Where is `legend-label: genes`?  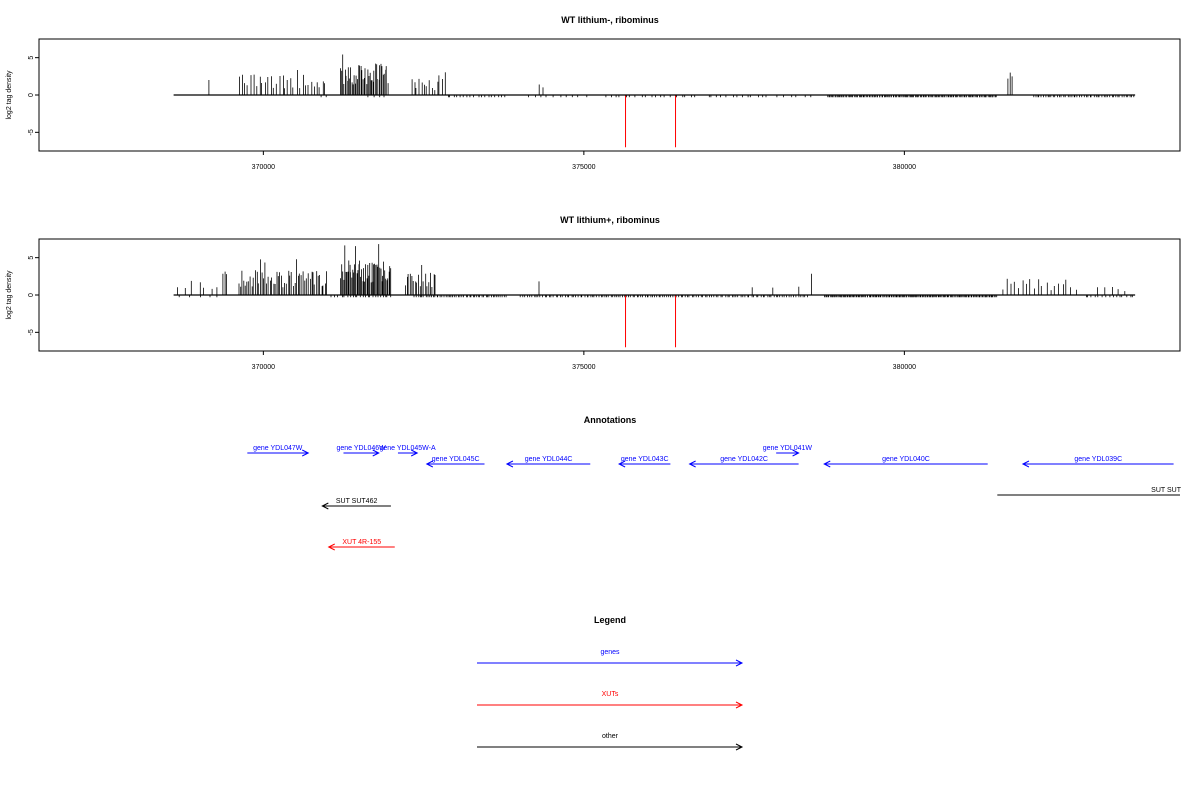
legend-label: genes is located at coordinates (610, 652).